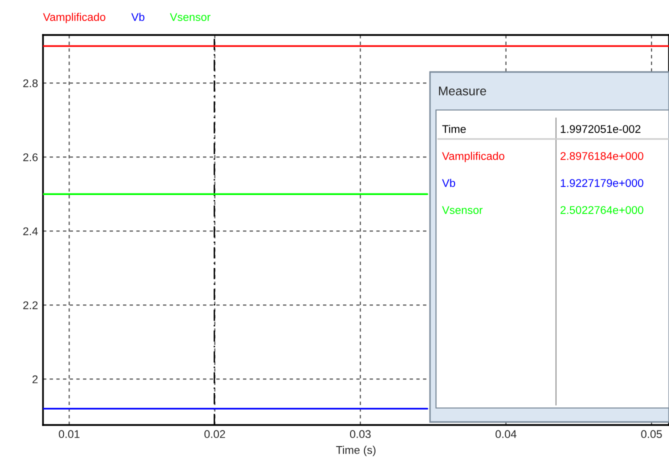 This screenshot has width=669, height=467. What do you see at coordinates (30, 231) in the screenshot?
I see `y-tick-label: 2.4` at bounding box center [30, 231].